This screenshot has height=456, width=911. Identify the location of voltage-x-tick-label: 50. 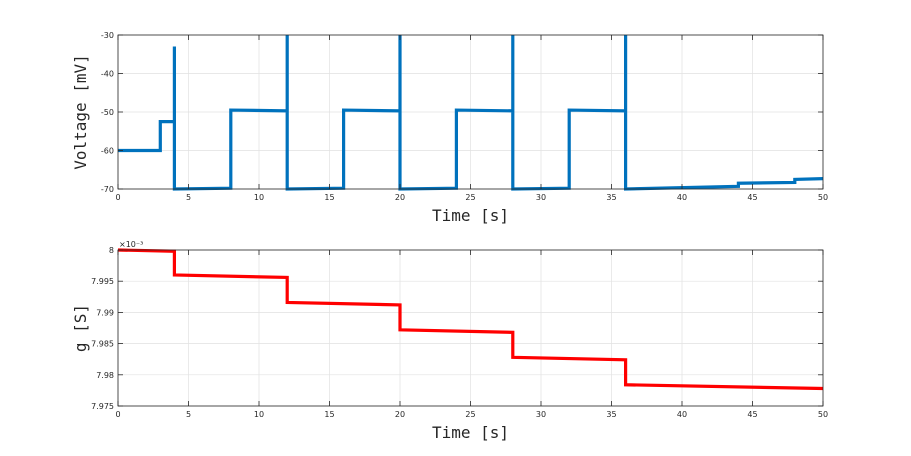
(823, 197).